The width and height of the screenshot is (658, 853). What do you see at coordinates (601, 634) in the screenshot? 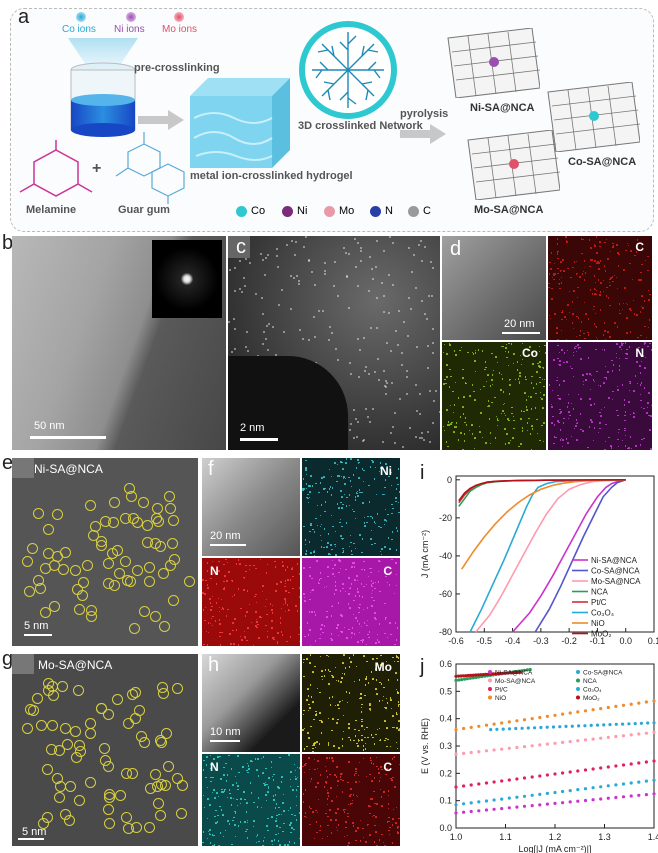
I see `legend-label: MoO₂` at bounding box center [601, 634].